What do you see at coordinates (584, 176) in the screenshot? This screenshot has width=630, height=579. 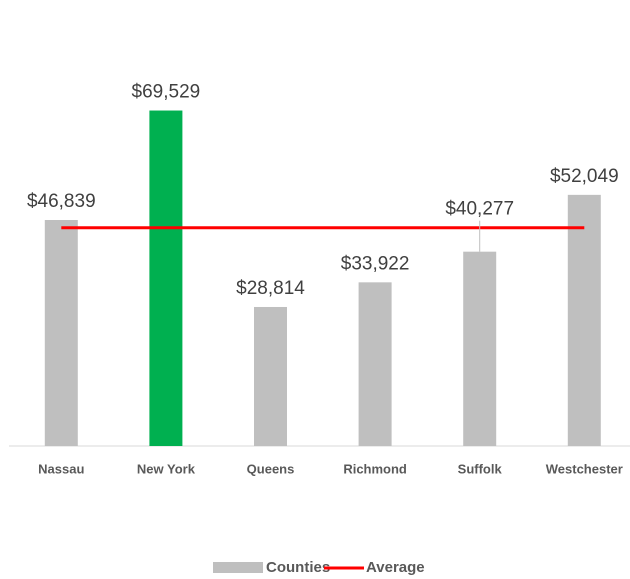 I see `data-label: $52,049` at bounding box center [584, 176].